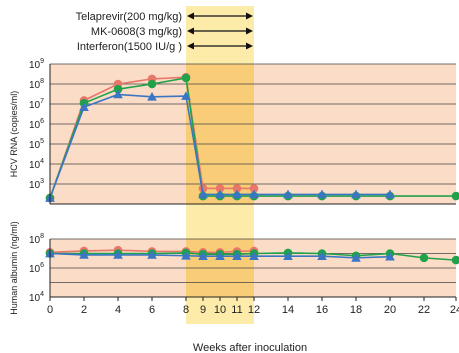  What do you see at coordinates (390, 310) in the screenshot?
I see `x-tick-label: 20` at bounding box center [390, 310].